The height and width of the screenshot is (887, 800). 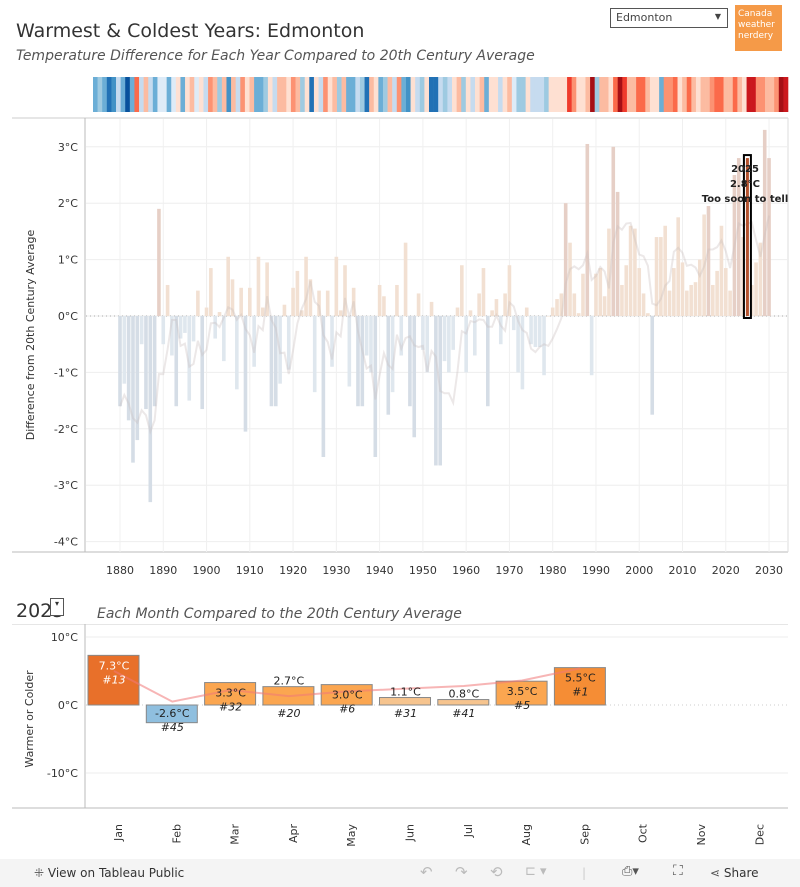 What do you see at coordinates (461, 872) in the screenshot?
I see `redo-icon: ↷` at bounding box center [461, 872].